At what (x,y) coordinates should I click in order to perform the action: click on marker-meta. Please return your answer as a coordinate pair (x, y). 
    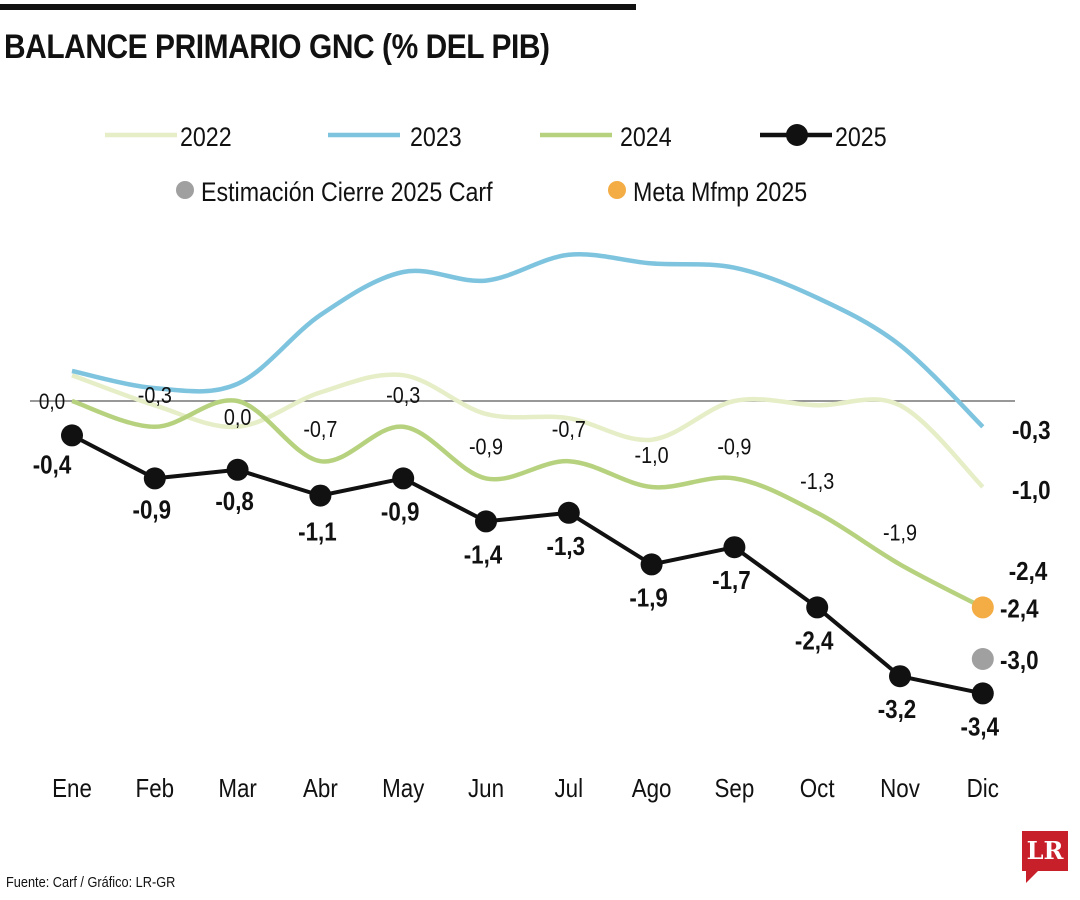
    Looking at the image, I should click on (982, 607).